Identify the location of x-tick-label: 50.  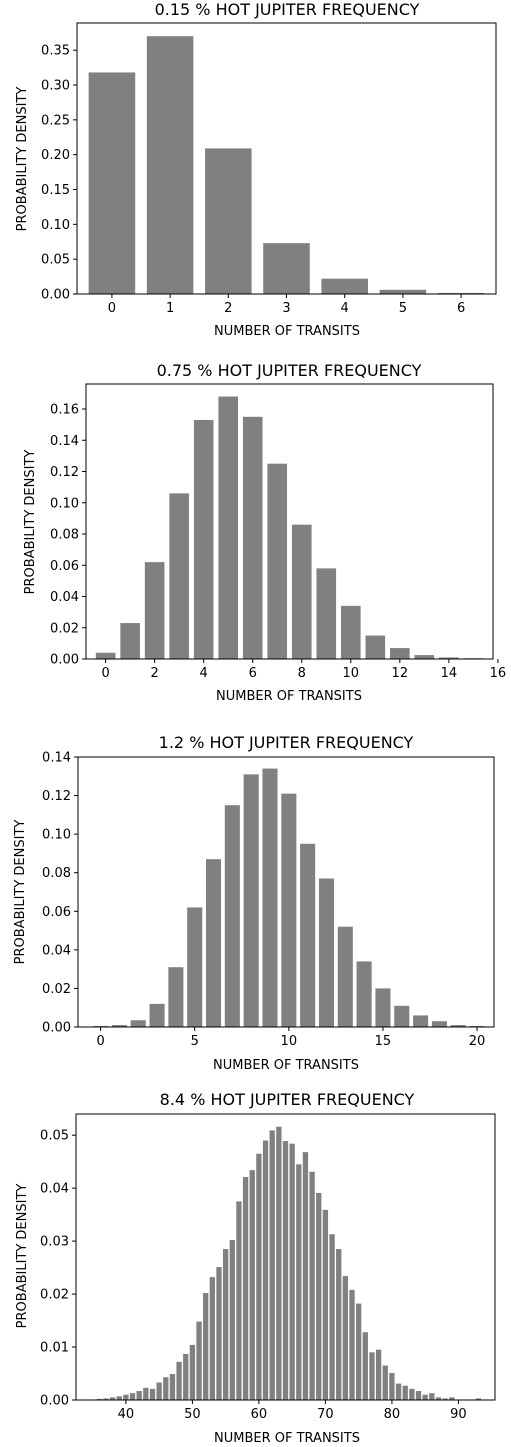
(192, 1414).